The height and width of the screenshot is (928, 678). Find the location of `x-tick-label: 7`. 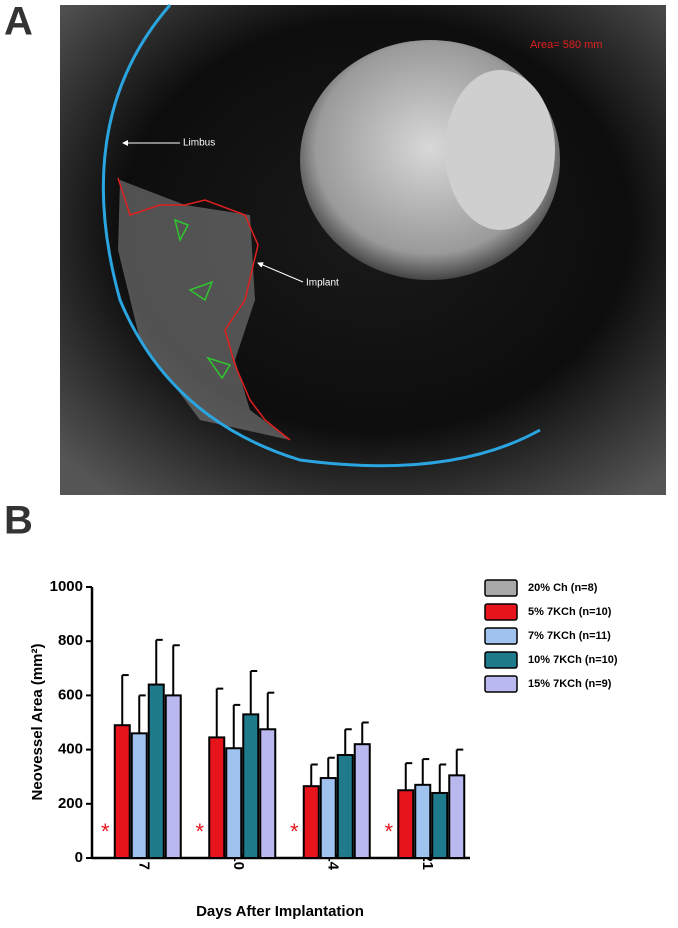

x-tick-label: 7 is located at coordinates (143, 866).